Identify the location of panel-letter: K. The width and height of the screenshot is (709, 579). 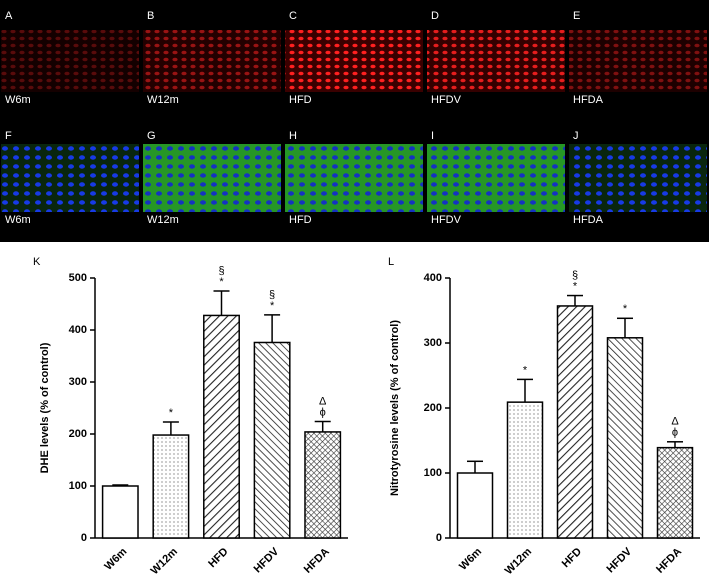
(37, 262).